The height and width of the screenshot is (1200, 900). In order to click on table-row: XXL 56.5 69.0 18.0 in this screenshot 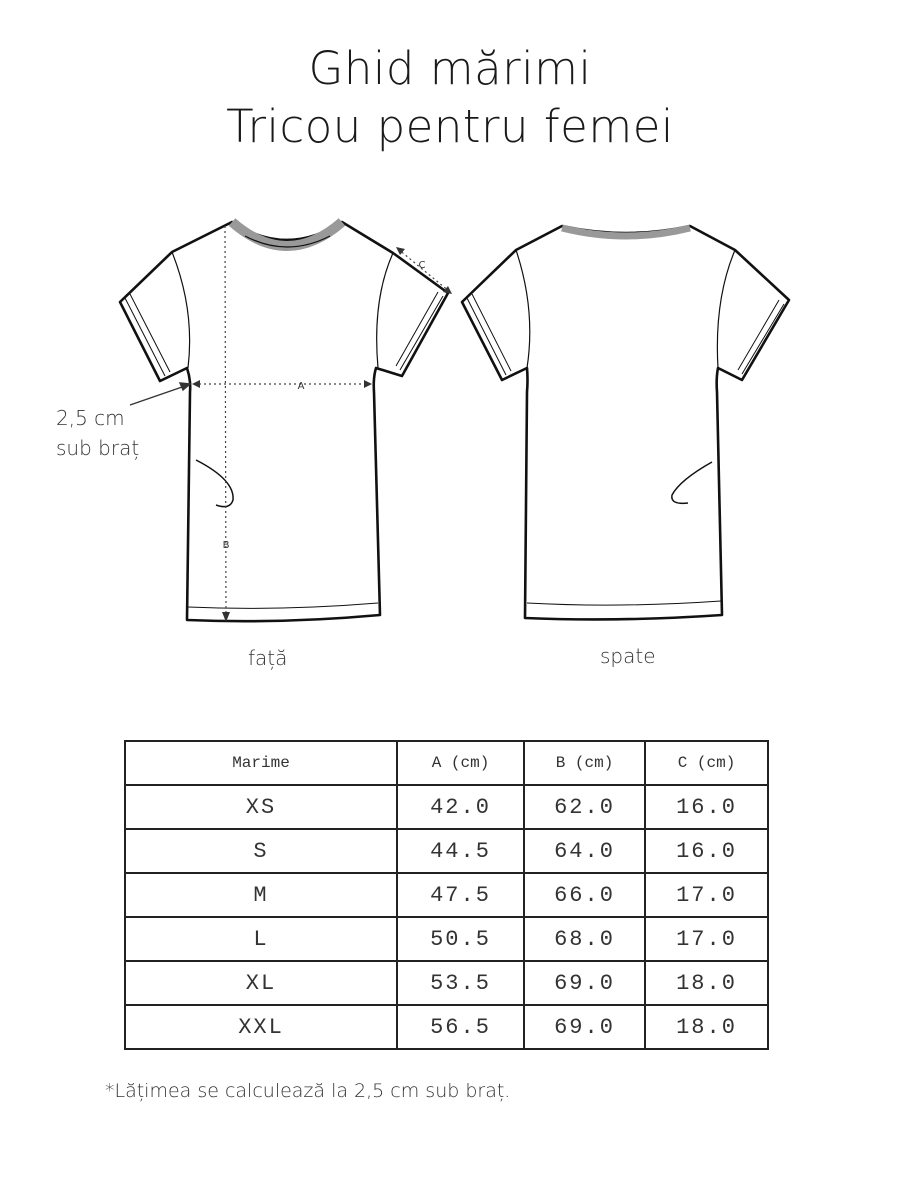, I will do `click(446, 1027)`.